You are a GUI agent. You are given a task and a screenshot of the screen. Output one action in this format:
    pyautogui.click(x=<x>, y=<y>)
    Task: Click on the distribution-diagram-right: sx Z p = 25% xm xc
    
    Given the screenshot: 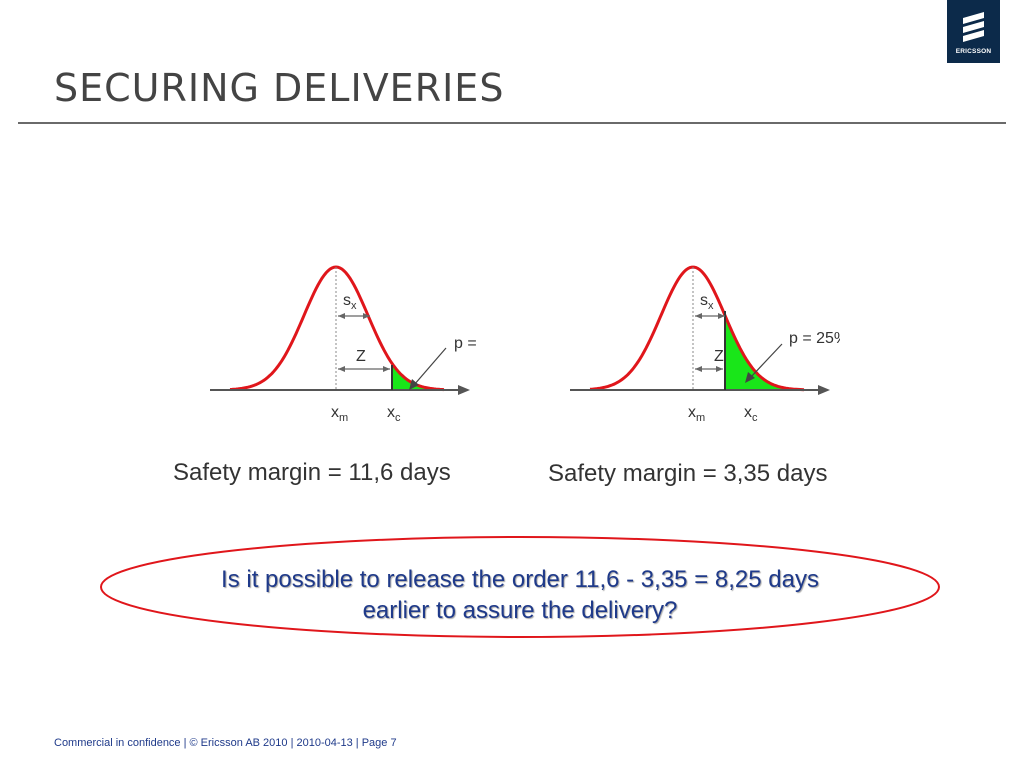 What is the action you would take?
    pyautogui.click(x=705, y=344)
    